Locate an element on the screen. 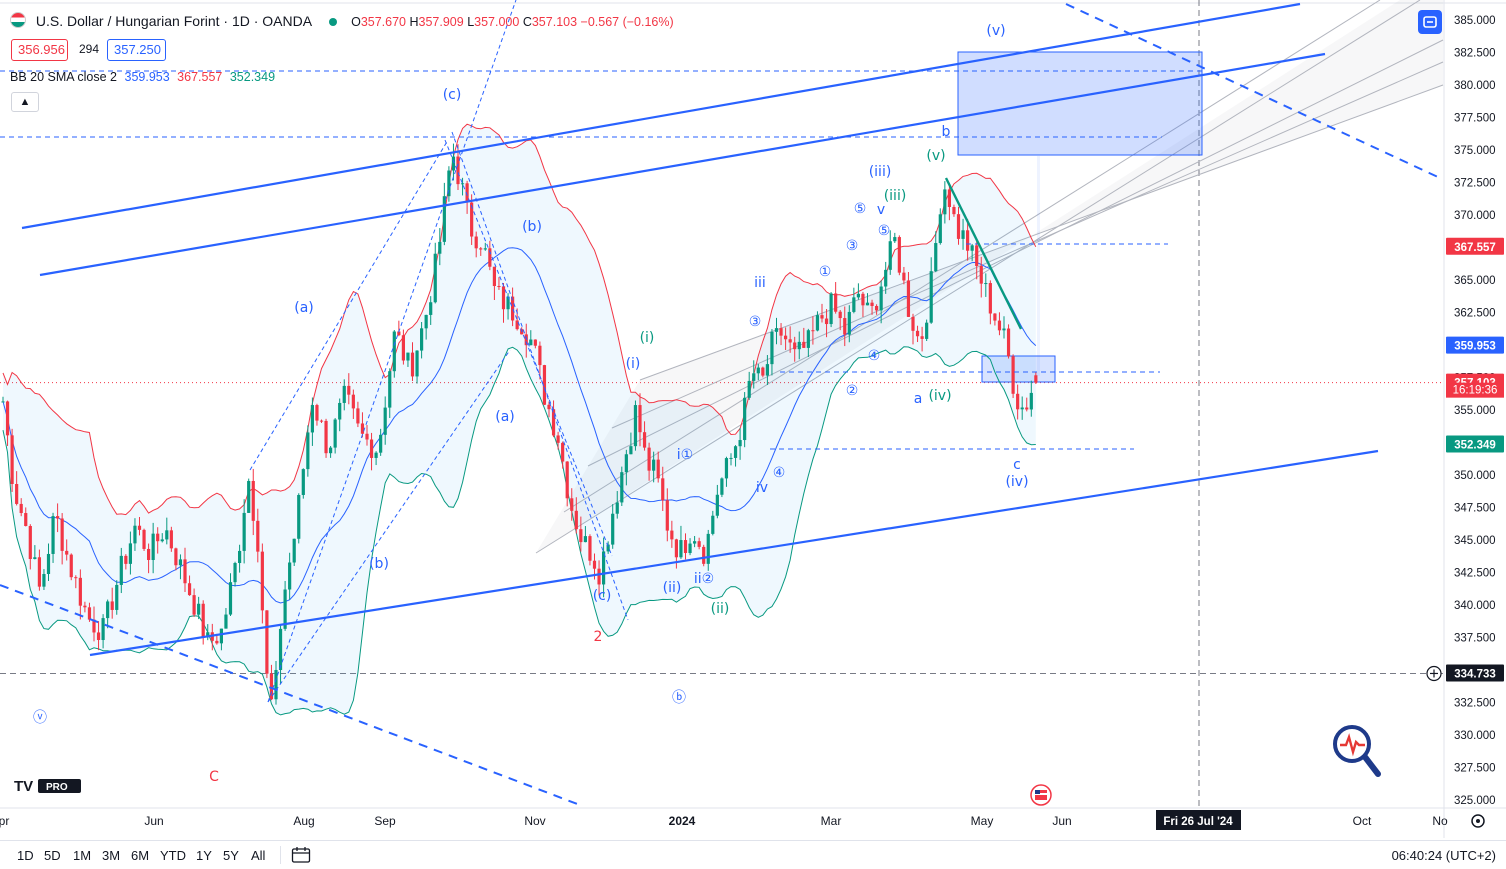 The width and height of the screenshot is (1506, 869). dashed-trendline is located at coordinates (1253, 91).